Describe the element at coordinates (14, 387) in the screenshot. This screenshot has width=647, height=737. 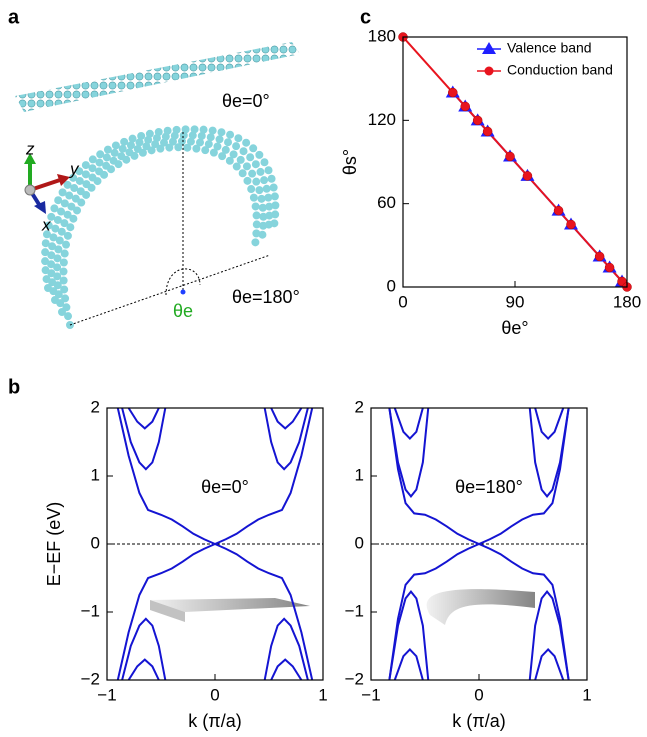
I see `panel-label: b` at that location.